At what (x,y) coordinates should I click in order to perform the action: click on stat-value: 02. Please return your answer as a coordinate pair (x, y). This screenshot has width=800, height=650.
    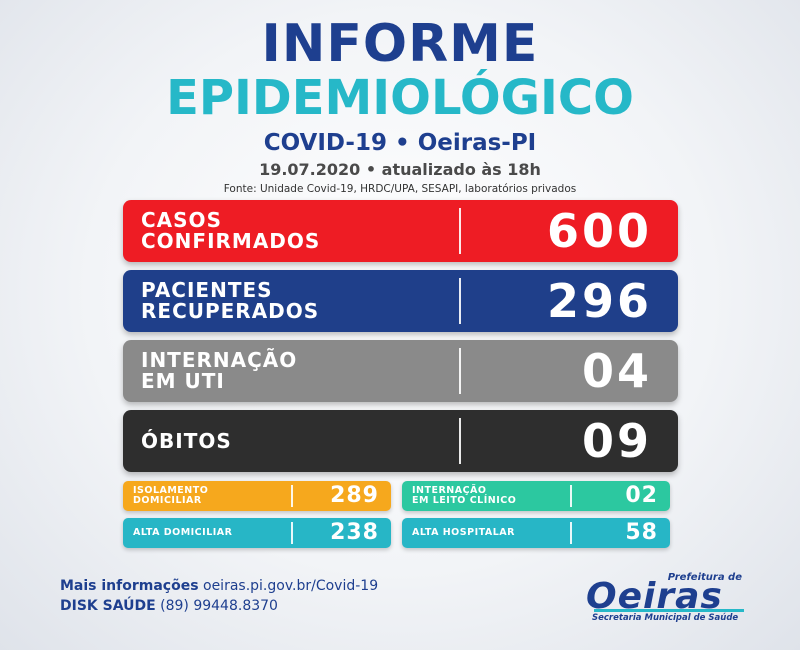
    Looking at the image, I should click on (641, 495).